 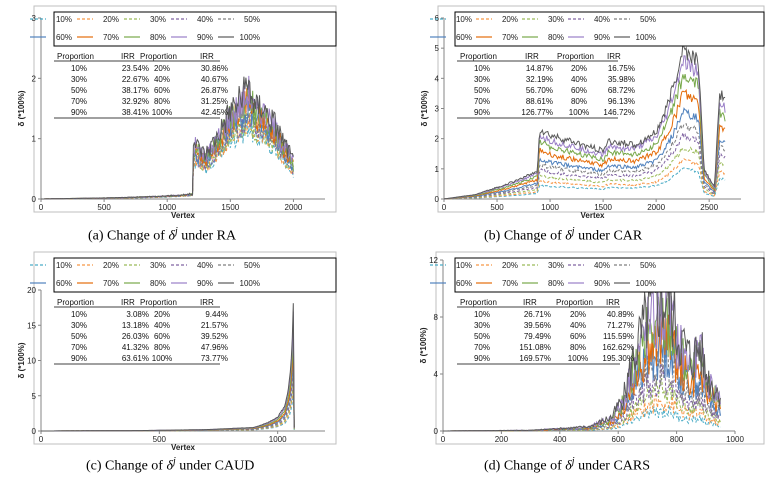 I want to click on series-line-60pct, so click(x=584, y=153).